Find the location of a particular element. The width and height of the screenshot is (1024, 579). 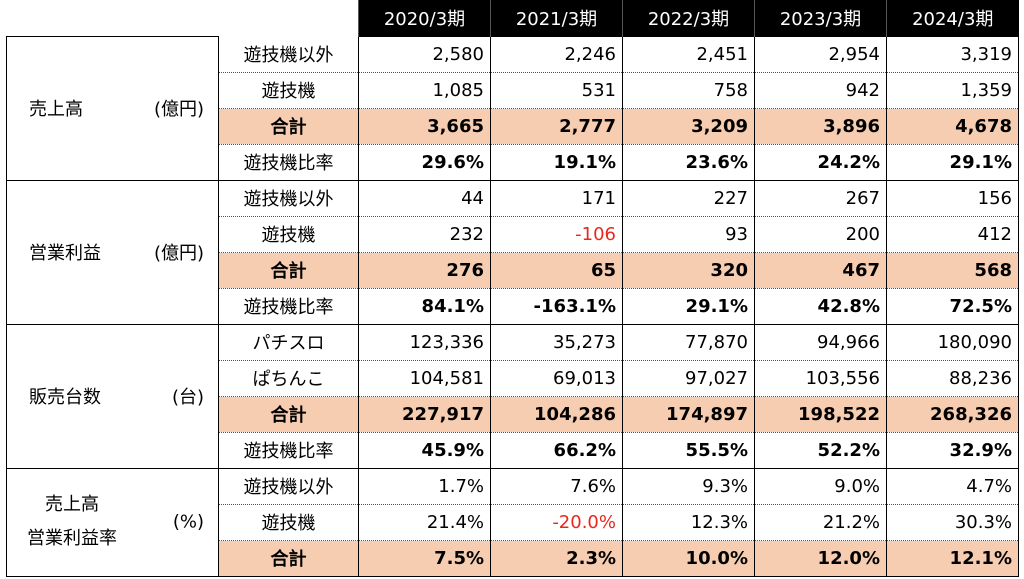

cell: 69,013 is located at coordinates (556, 378).